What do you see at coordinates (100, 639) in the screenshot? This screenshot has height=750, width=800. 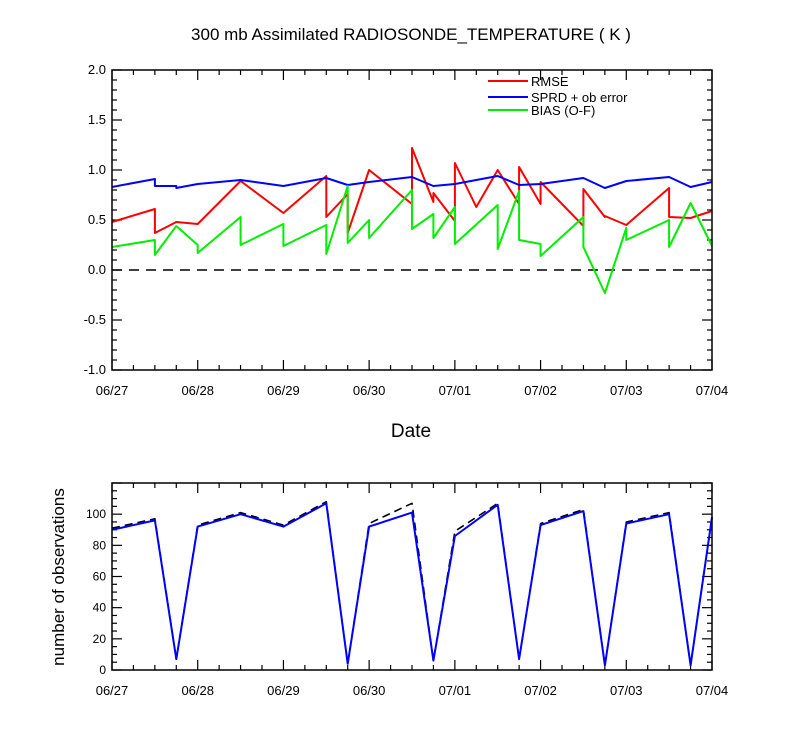 I see `y-tick-label: 20` at bounding box center [100, 639].